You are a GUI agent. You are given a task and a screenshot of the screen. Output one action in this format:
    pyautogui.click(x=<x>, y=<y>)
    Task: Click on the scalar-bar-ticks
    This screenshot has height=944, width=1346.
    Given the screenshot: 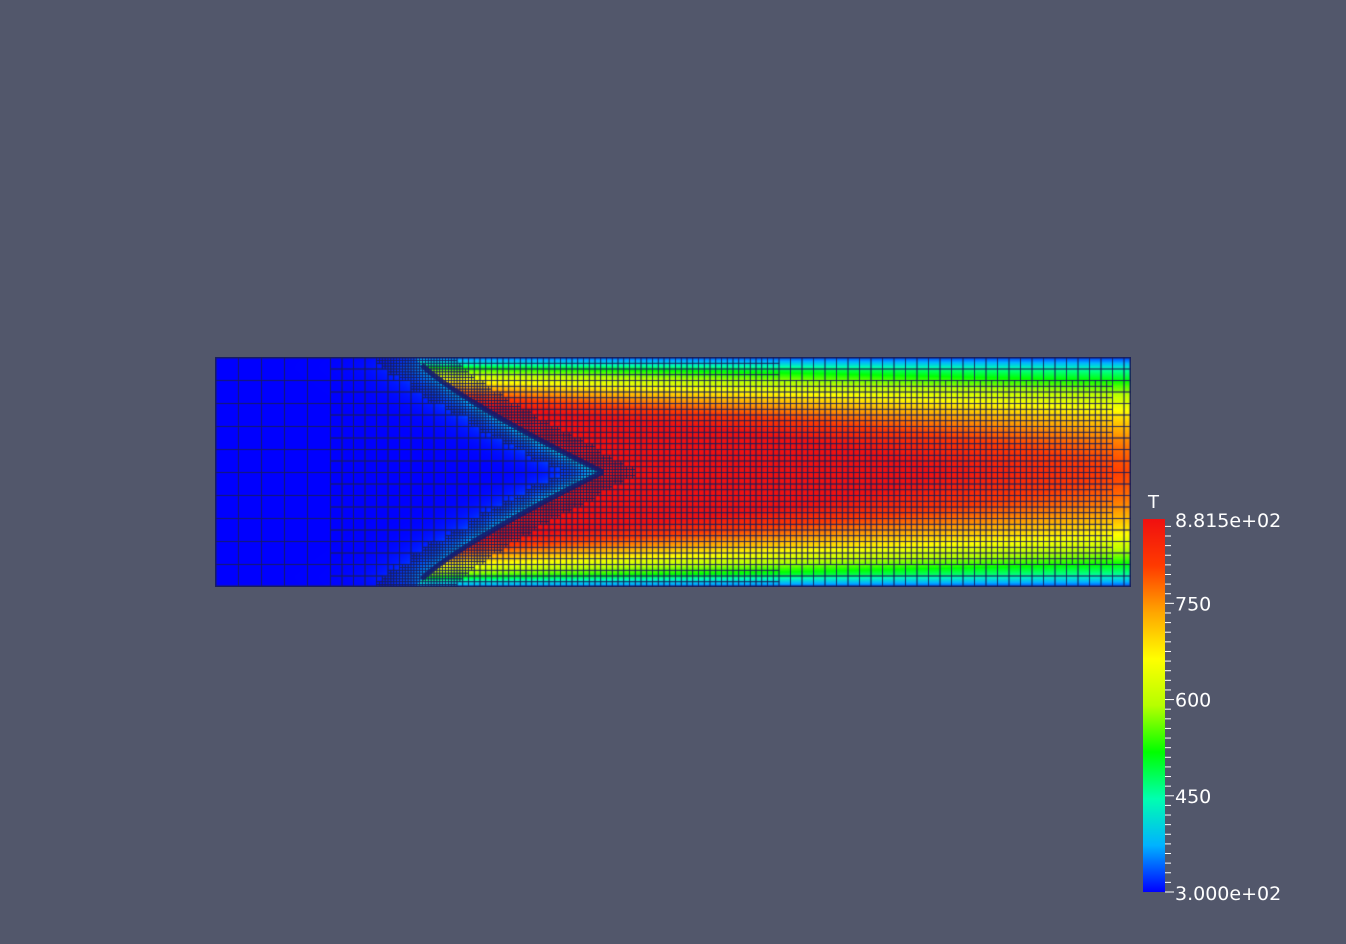 What is the action you would take?
    pyautogui.click(x=1169, y=709)
    